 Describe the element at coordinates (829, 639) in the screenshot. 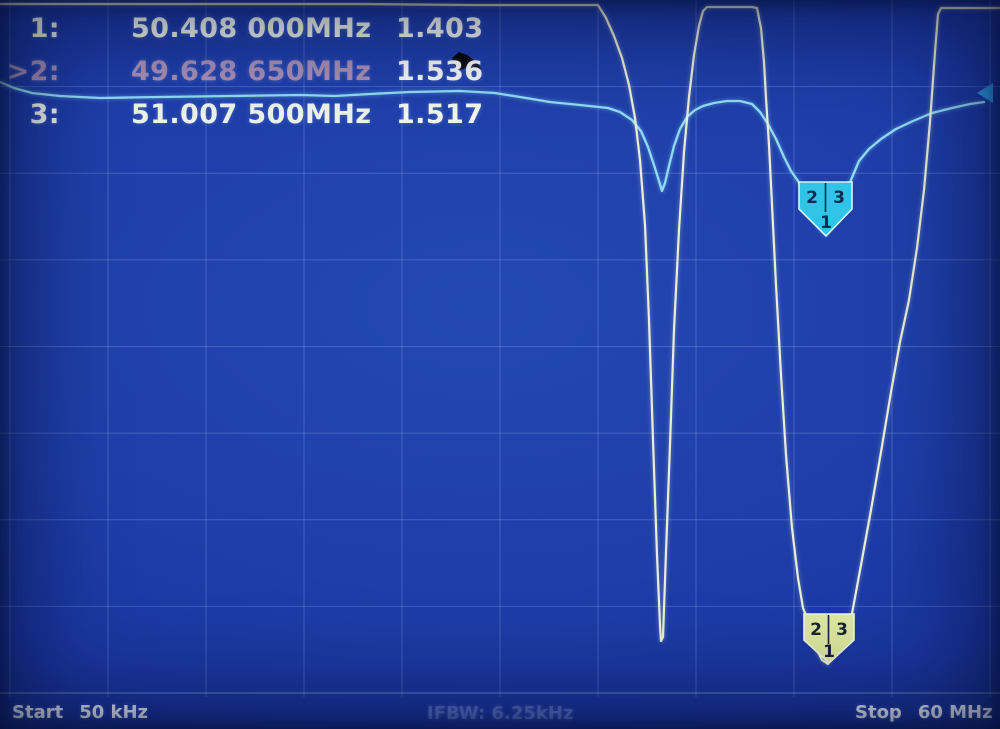

I see `marker-flag-ch1: 2 31` at that location.